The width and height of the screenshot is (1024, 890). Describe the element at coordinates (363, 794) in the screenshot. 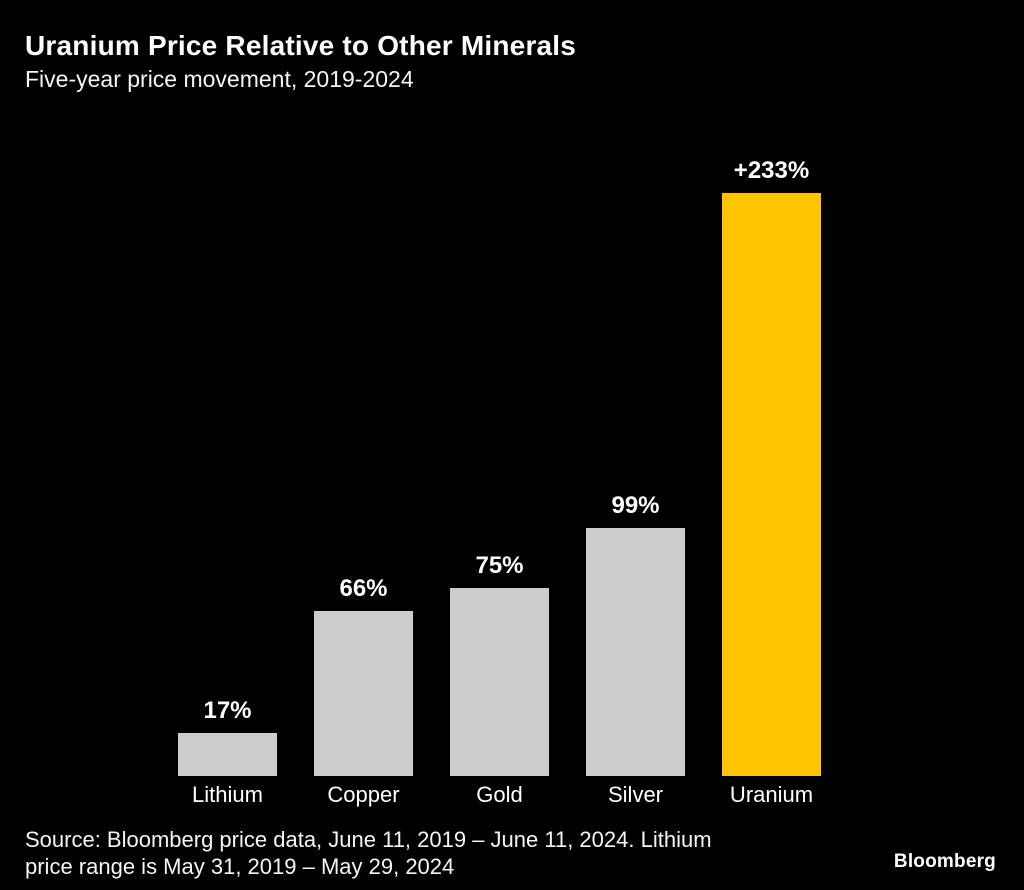

I see `category-label-copper: Copper` at that location.